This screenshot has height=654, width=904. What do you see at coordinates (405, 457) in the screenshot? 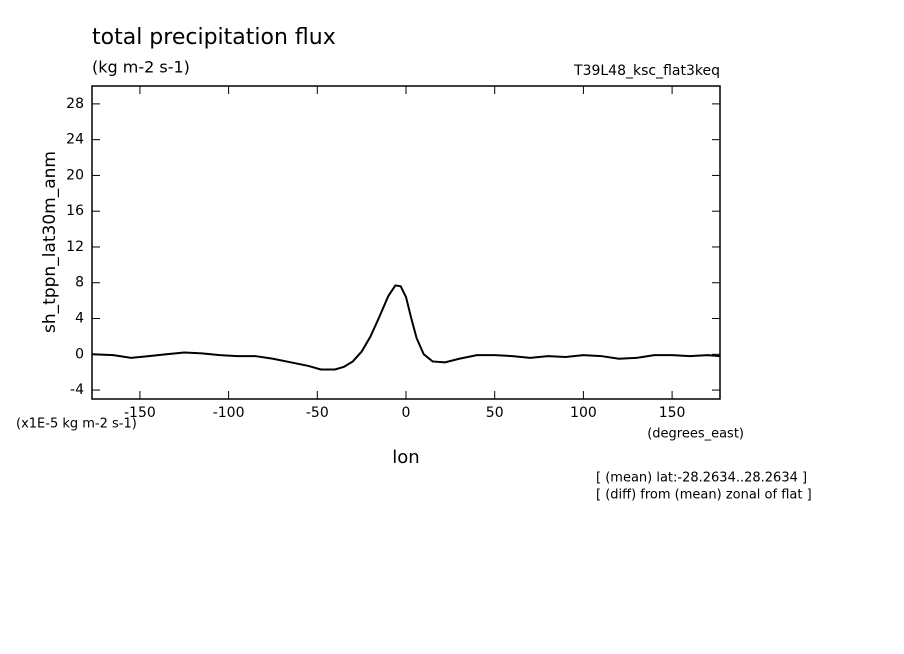
I see `x-axis-label: lon` at bounding box center [405, 457].